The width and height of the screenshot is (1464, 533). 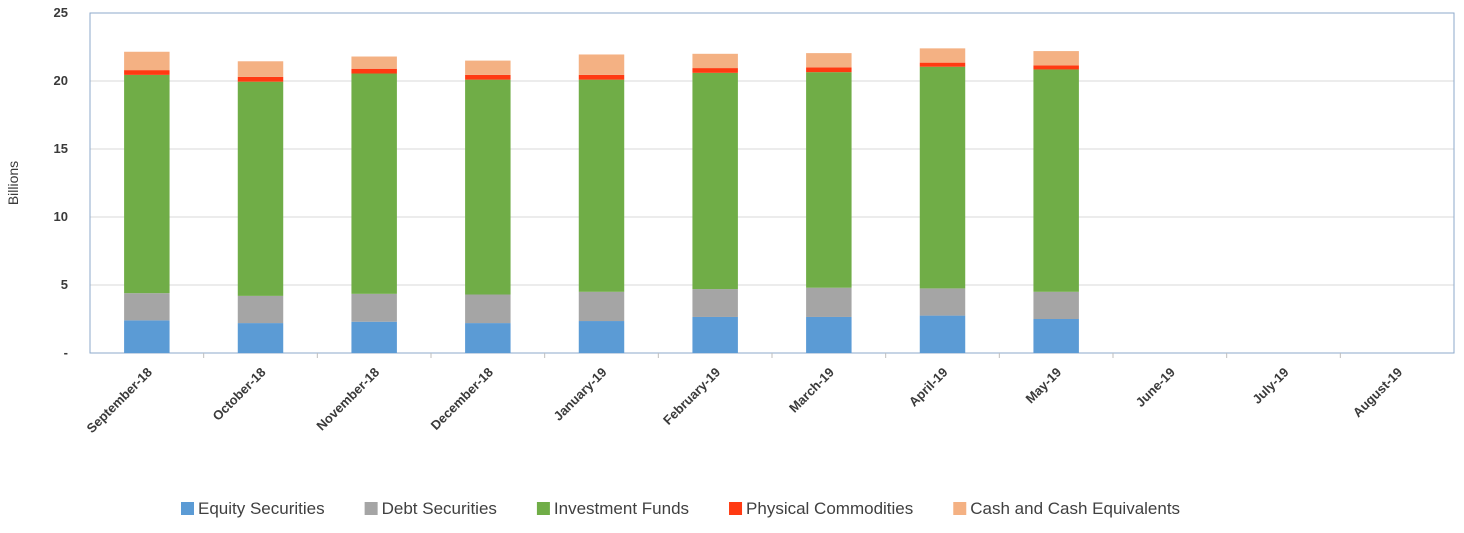 I want to click on y-axis-label: Billions, so click(x=13, y=183).